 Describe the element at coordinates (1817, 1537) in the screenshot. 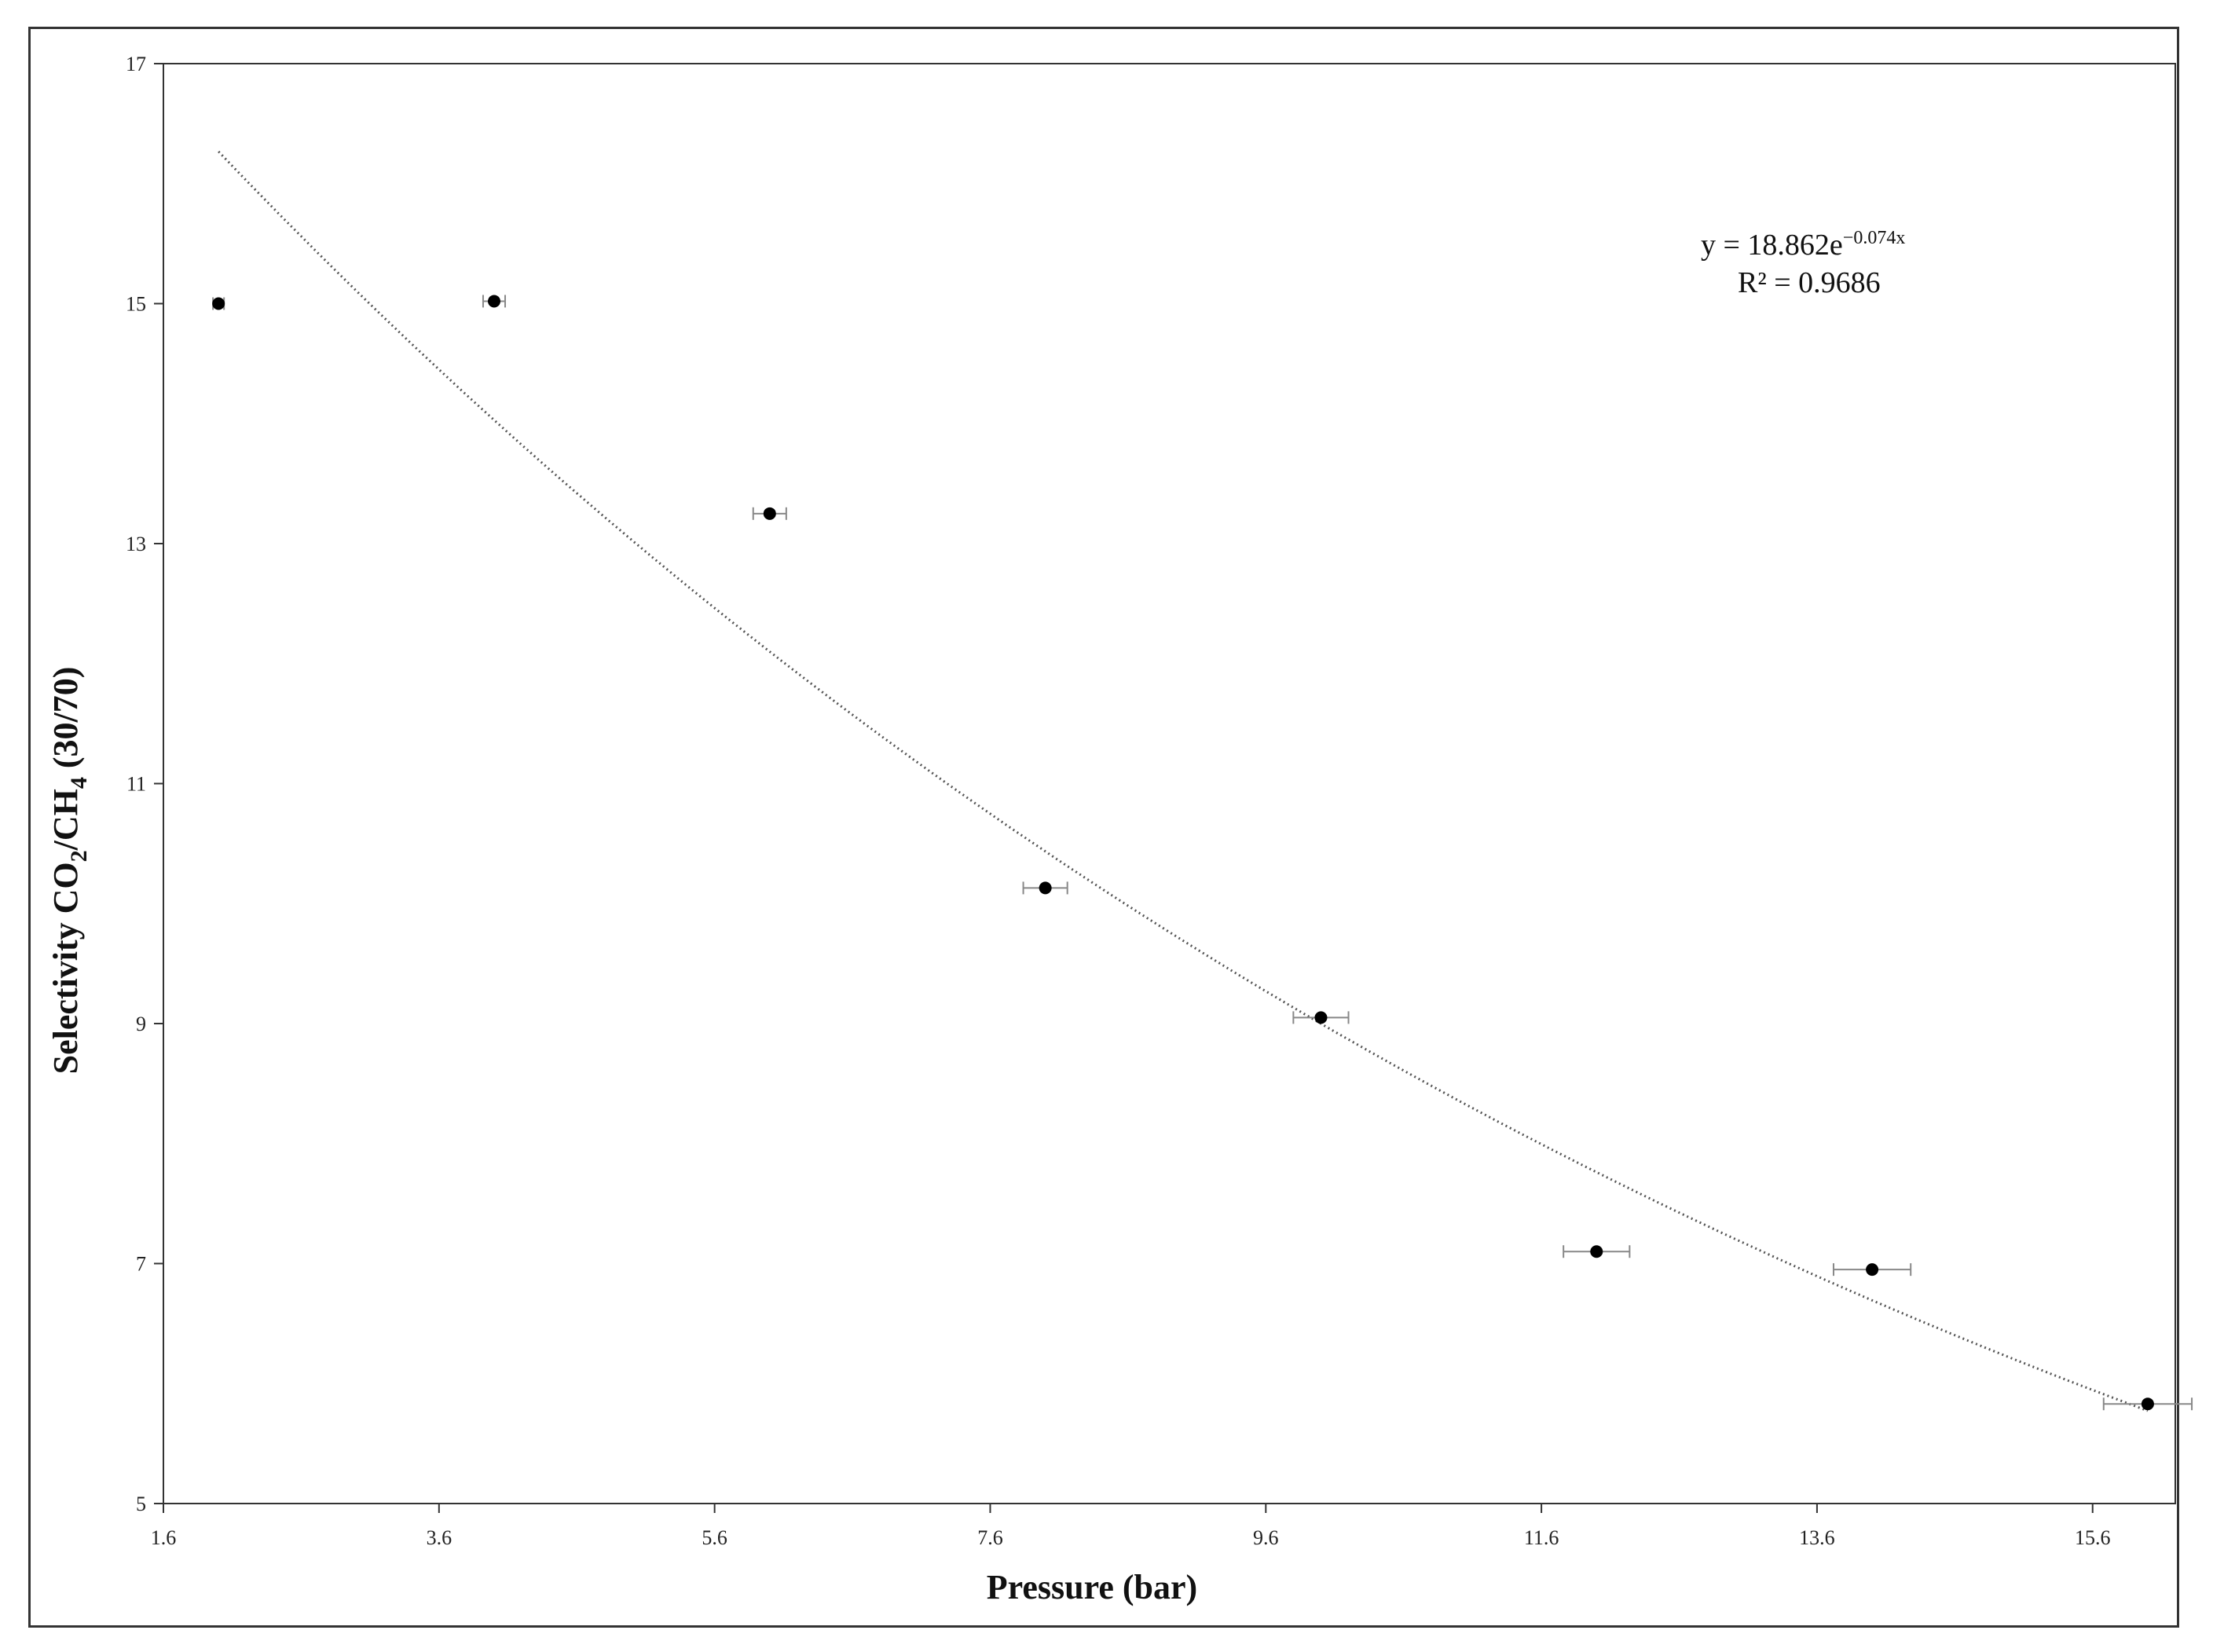

I see `x-tick-label: 13.6` at that location.